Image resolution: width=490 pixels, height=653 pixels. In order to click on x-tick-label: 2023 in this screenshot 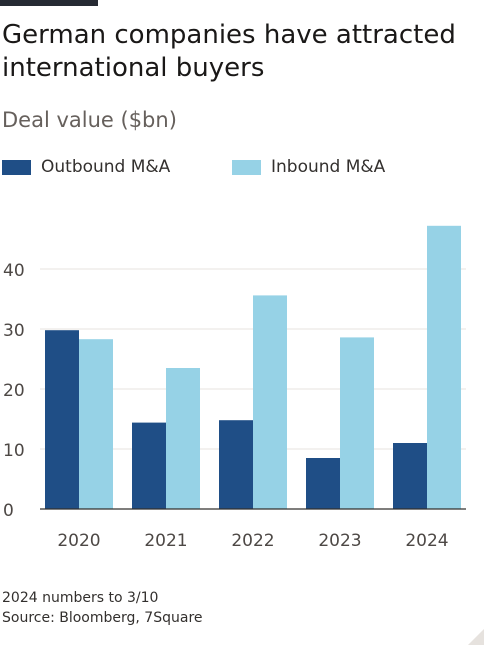, I will do `click(339, 541)`.